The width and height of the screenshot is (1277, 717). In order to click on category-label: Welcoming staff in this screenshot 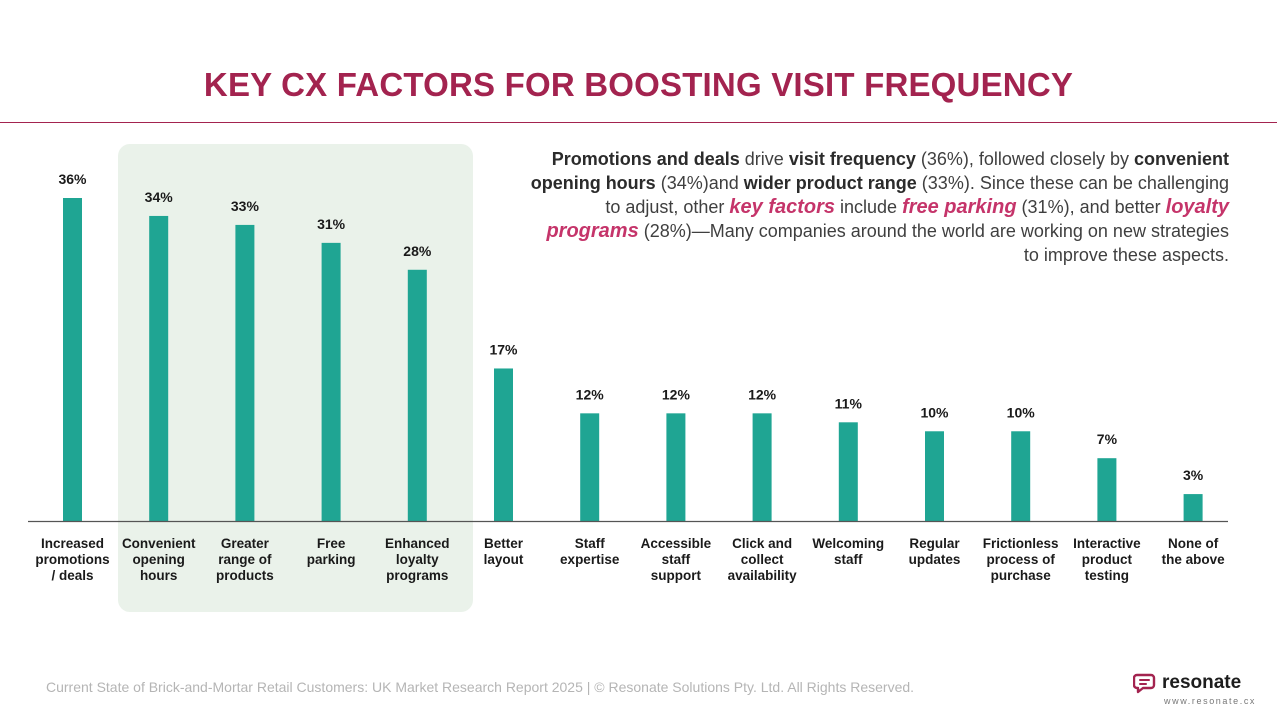, I will do `click(848, 551)`.